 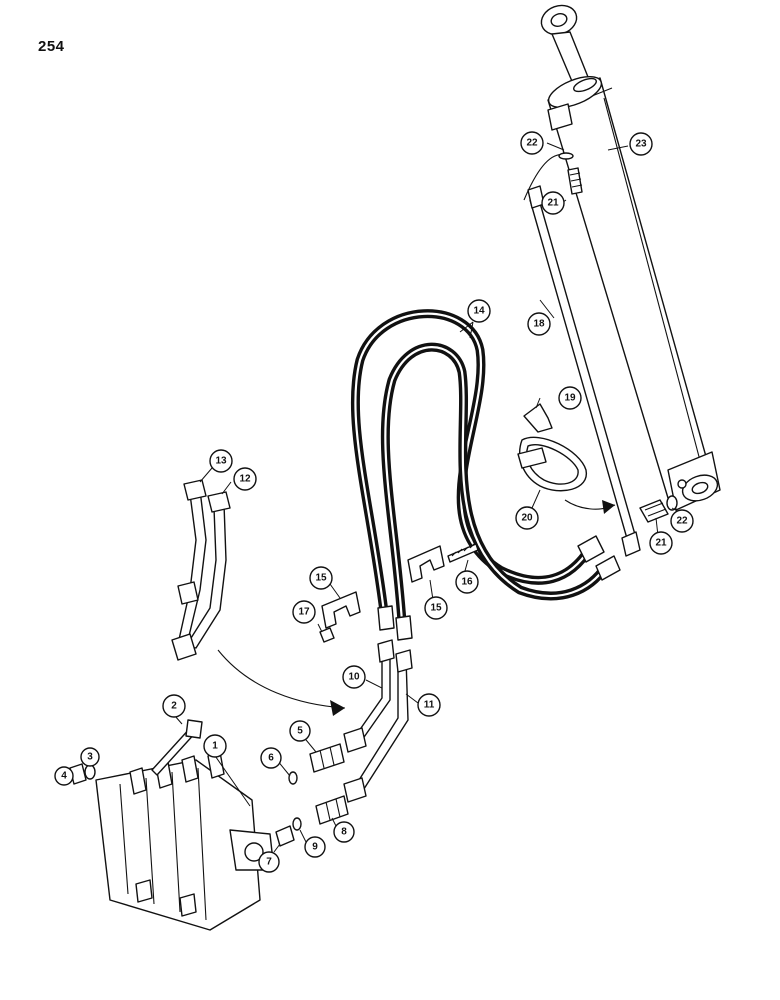 I want to click on callout-19: 19, so click(x=570, y=398).